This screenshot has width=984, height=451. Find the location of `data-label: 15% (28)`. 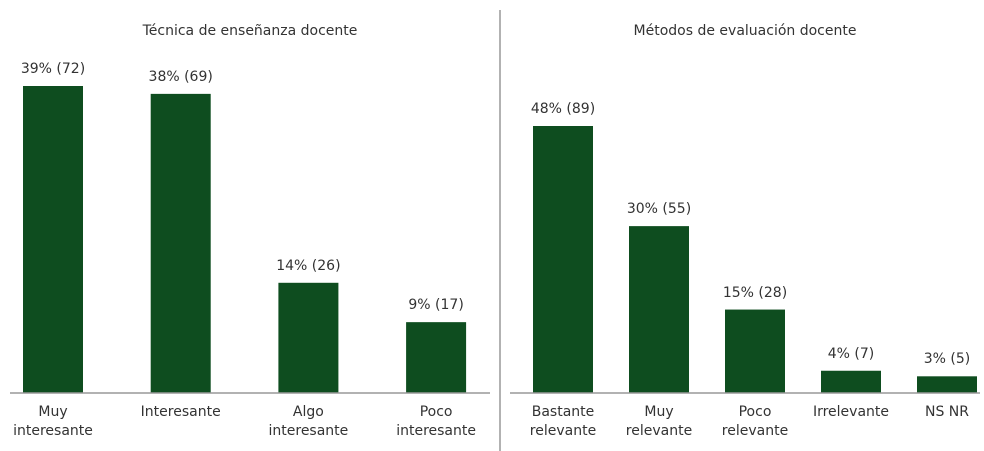

data-label: 15% (28) is located at coordinates (755, 292).